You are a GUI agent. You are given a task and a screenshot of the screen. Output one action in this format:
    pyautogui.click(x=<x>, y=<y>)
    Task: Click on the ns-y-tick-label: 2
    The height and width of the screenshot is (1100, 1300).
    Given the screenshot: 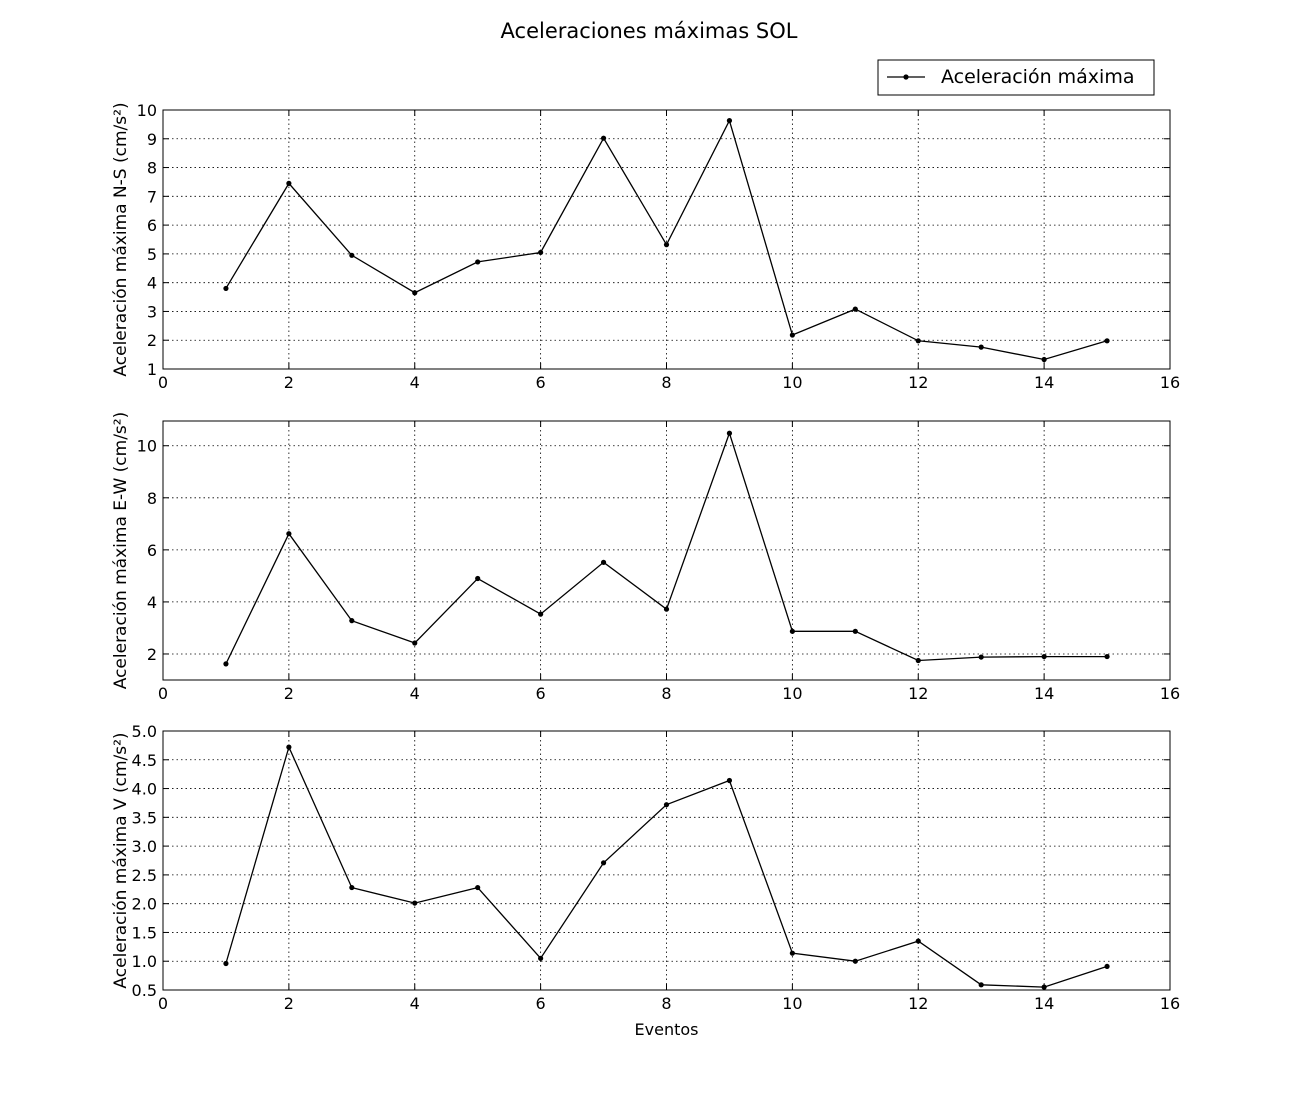 What is the action you would take?
    pyautogui.click(x=152, y=340)
    